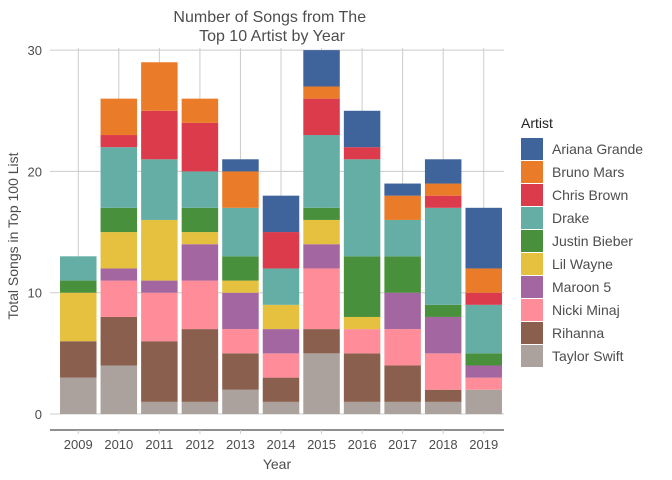  I want to click on bar-segment: Drake 2013: 4, so click(240, 232).